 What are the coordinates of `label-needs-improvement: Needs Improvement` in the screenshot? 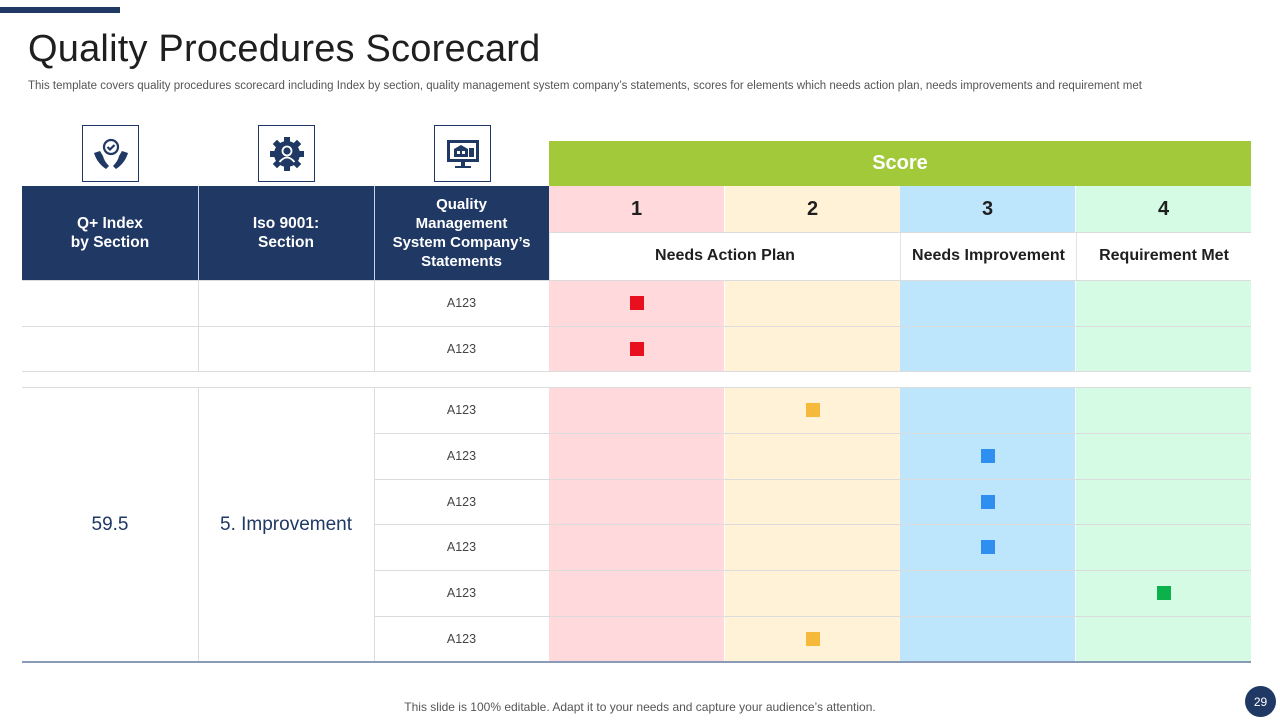 It's located at (988, 256).